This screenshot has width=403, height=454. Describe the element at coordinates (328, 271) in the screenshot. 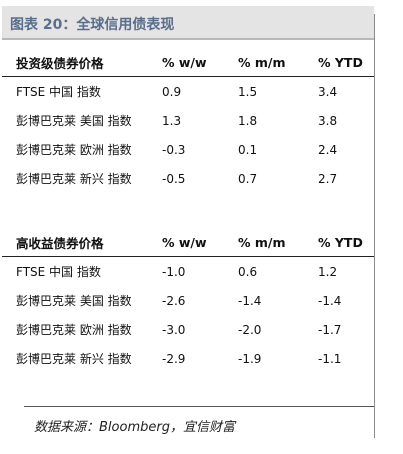

I see `cell-ytd: 1.2` at that location.